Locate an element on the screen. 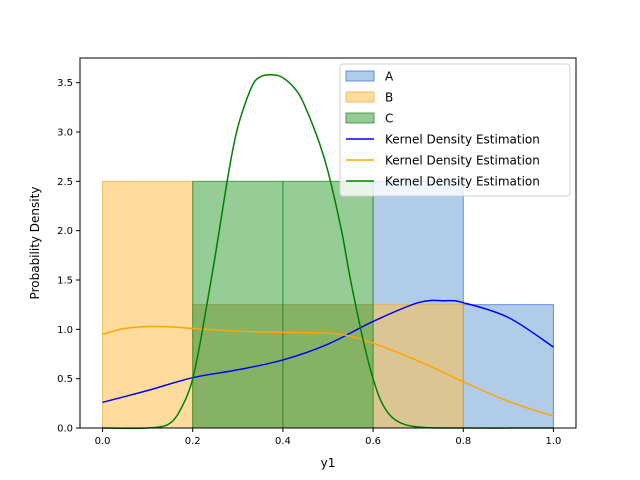  y-tick-label: 2.0 is located at coordinates (65, 231).